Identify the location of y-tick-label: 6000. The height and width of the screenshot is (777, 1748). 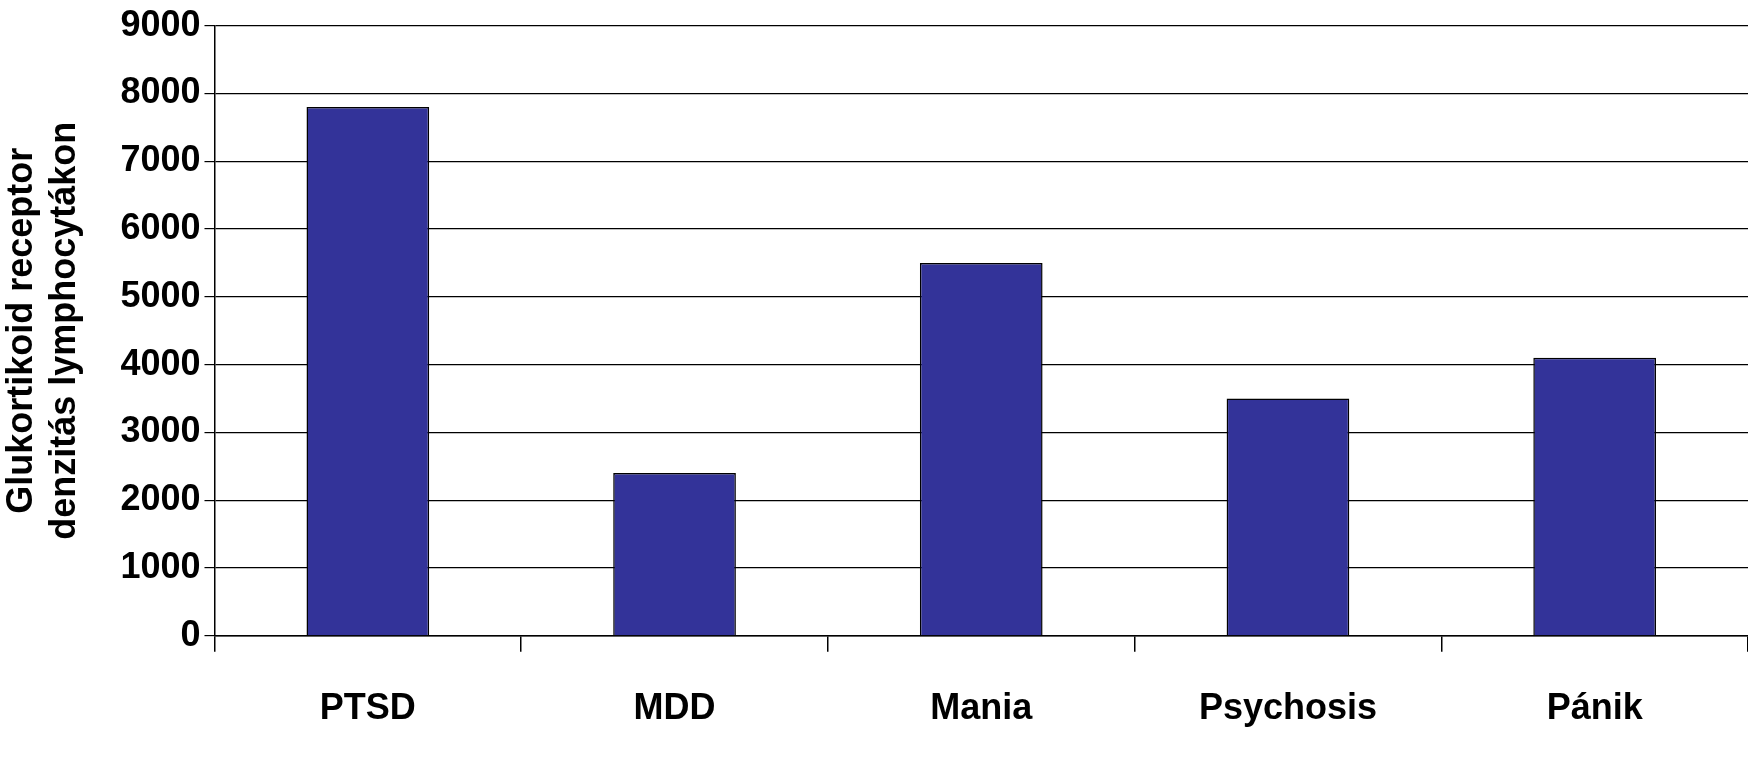
(160, 226).